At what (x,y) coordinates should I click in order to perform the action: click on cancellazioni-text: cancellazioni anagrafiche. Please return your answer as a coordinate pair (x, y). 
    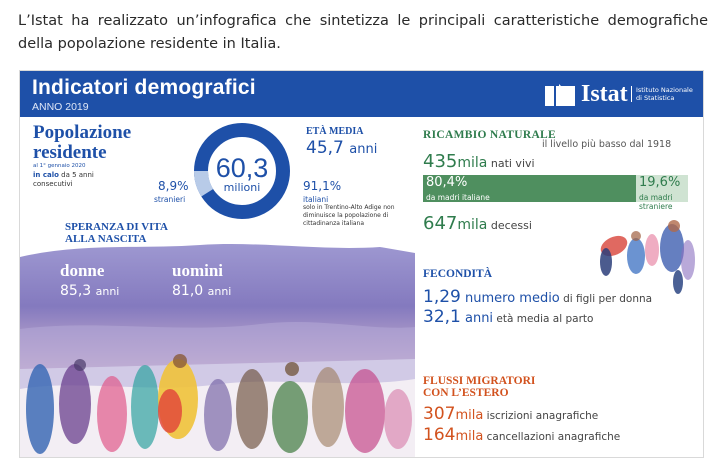
    Looking at the image, I should click on (552, 437).